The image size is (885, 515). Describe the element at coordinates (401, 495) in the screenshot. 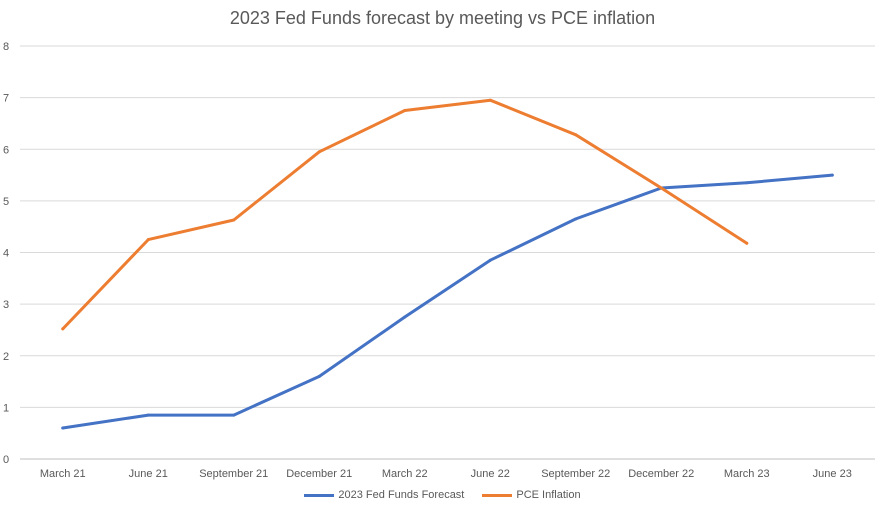

I see `legend-label: 2023 Fed Funds Forecast` at that location.